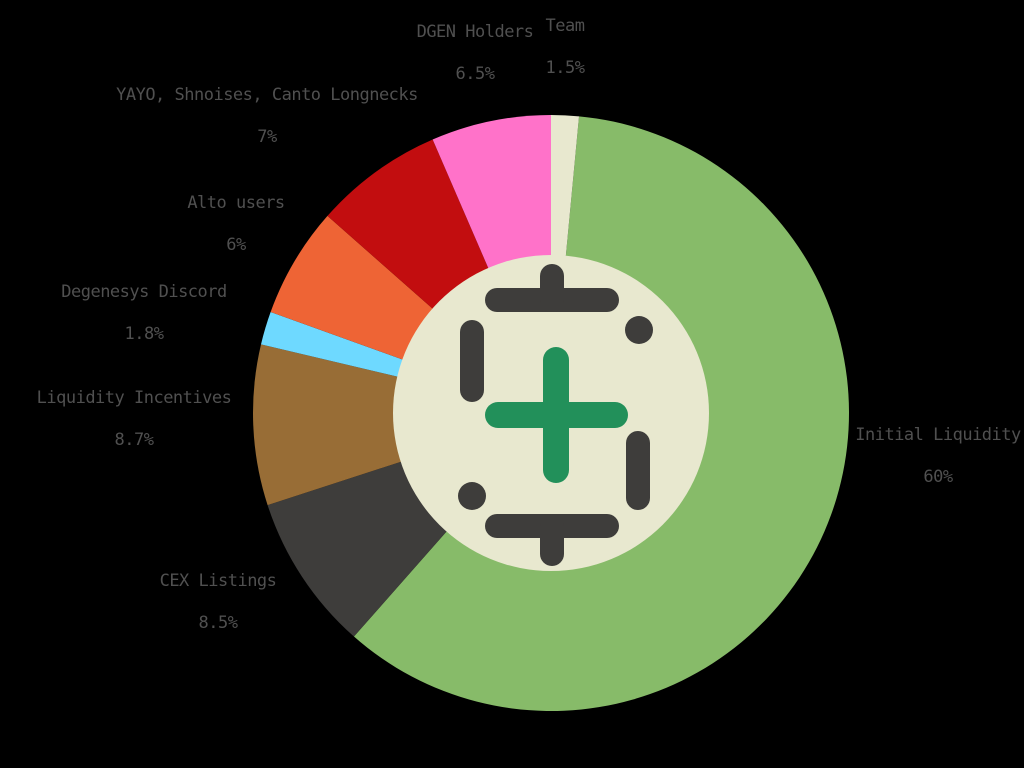 The image size is (1024, 768). Describe the element at coordinates (555, 415) in the screenshot. I see `dollar-plus-logo-icon` at that location.